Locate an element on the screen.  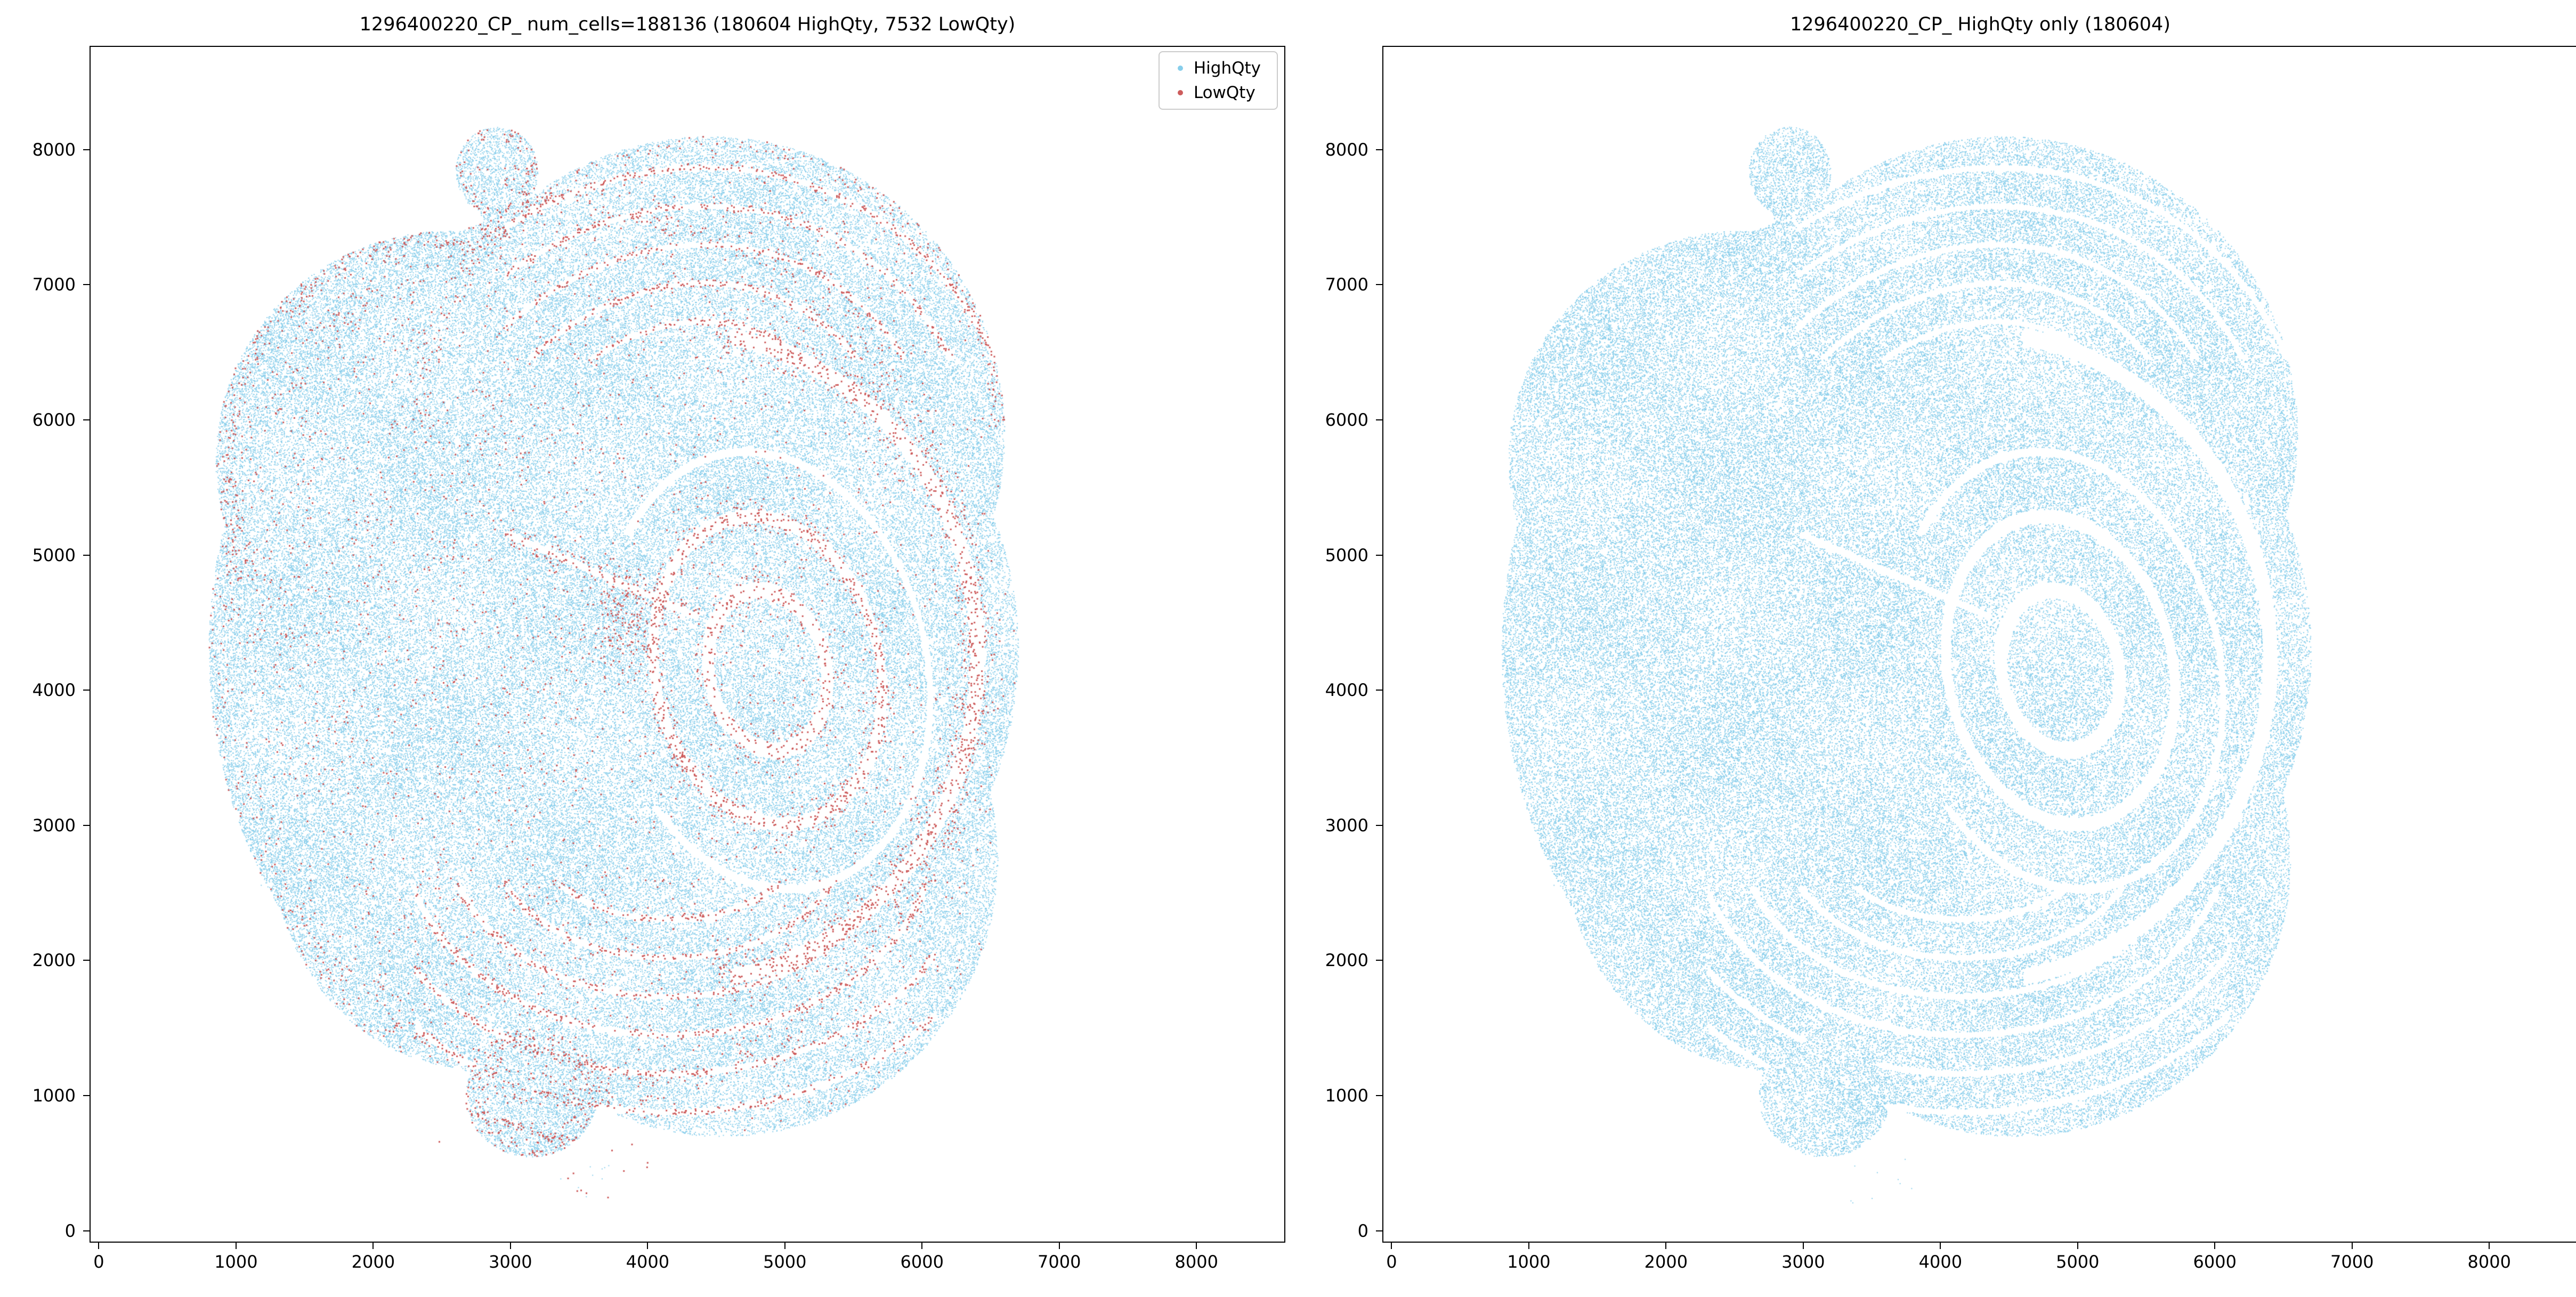
legend-entry-highqty: HighQty is located at coordinates (1215, 68).